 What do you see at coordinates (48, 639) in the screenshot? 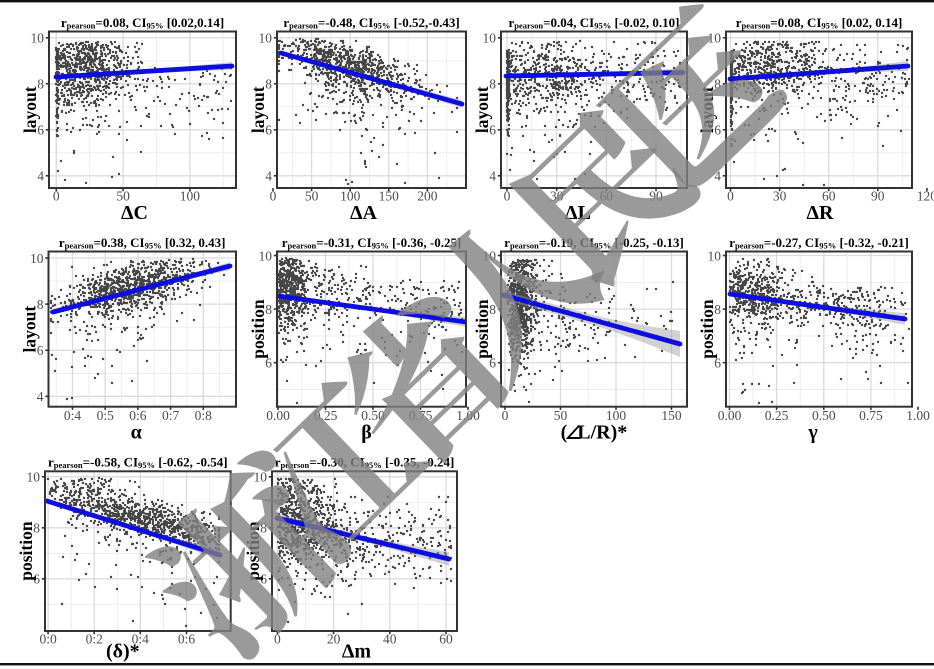
I see `svg-text: 0:0` at bounding box center [48, 639].